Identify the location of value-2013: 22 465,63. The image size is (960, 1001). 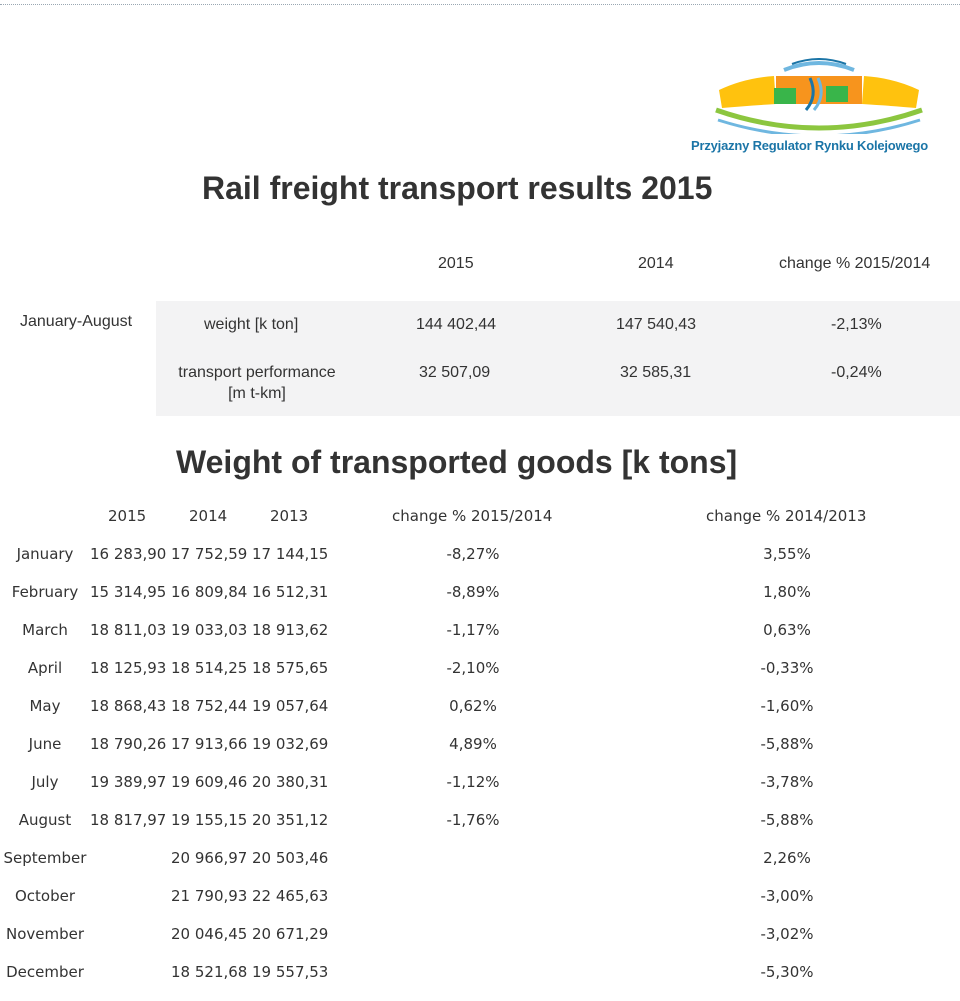
(290, 896).